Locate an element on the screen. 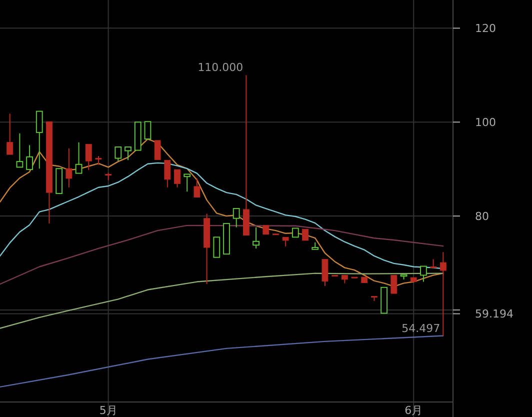 Image resolution: width=532 pixels, height=417 pixels. y-tick-label: 120 is located at coordinates (485, 29).